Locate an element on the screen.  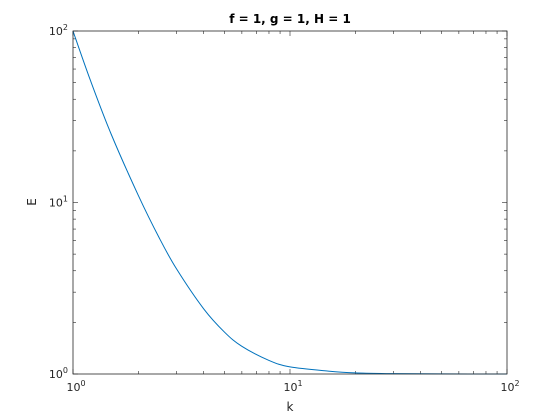
y-axis-label: E is located at coordinates (32, 202).